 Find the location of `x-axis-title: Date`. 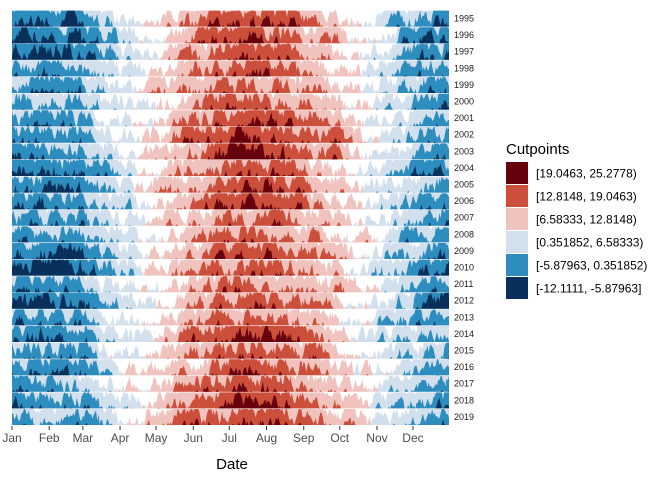

x-axis-title: Date is located at coordinates (232, 464).